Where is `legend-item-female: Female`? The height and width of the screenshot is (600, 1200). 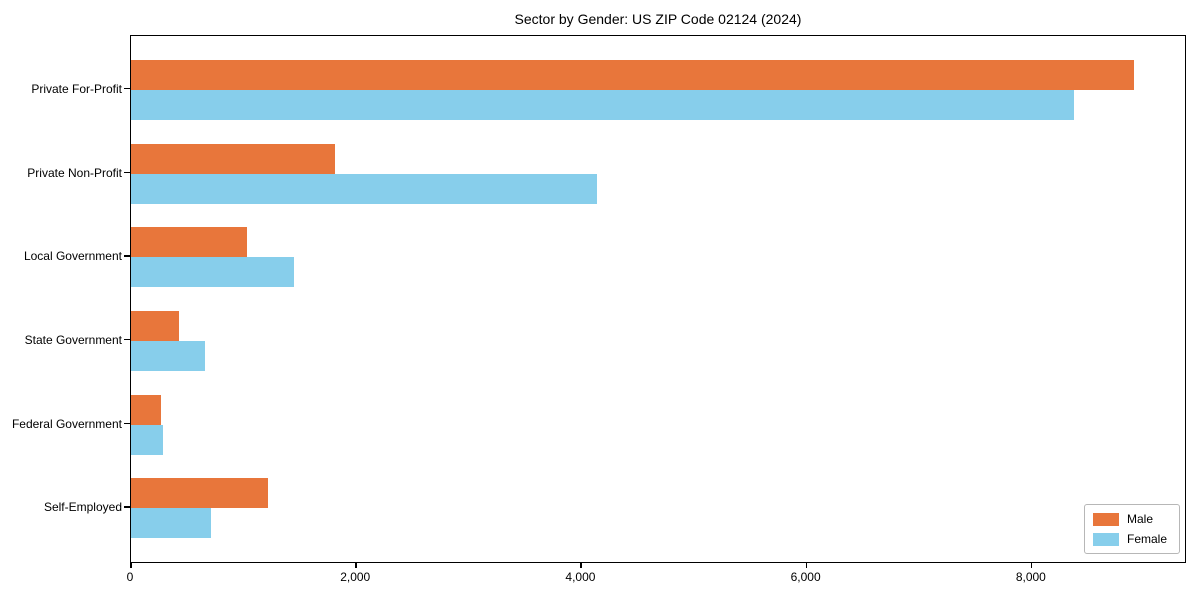
legend-item-female: Female is located at coordinates (1129, 539).